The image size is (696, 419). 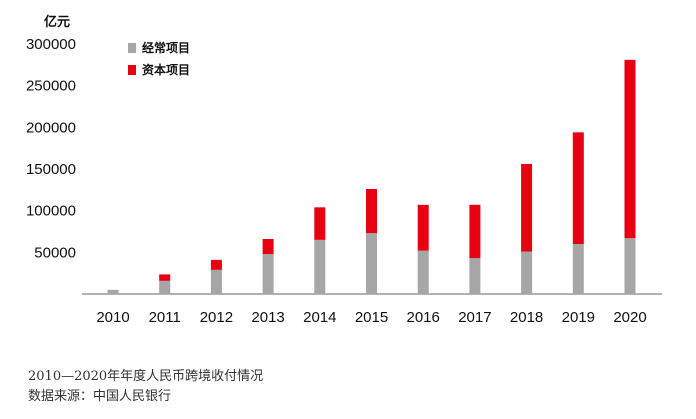 I want to click on x-tick-label: 2012, so click(x=216, y=317).